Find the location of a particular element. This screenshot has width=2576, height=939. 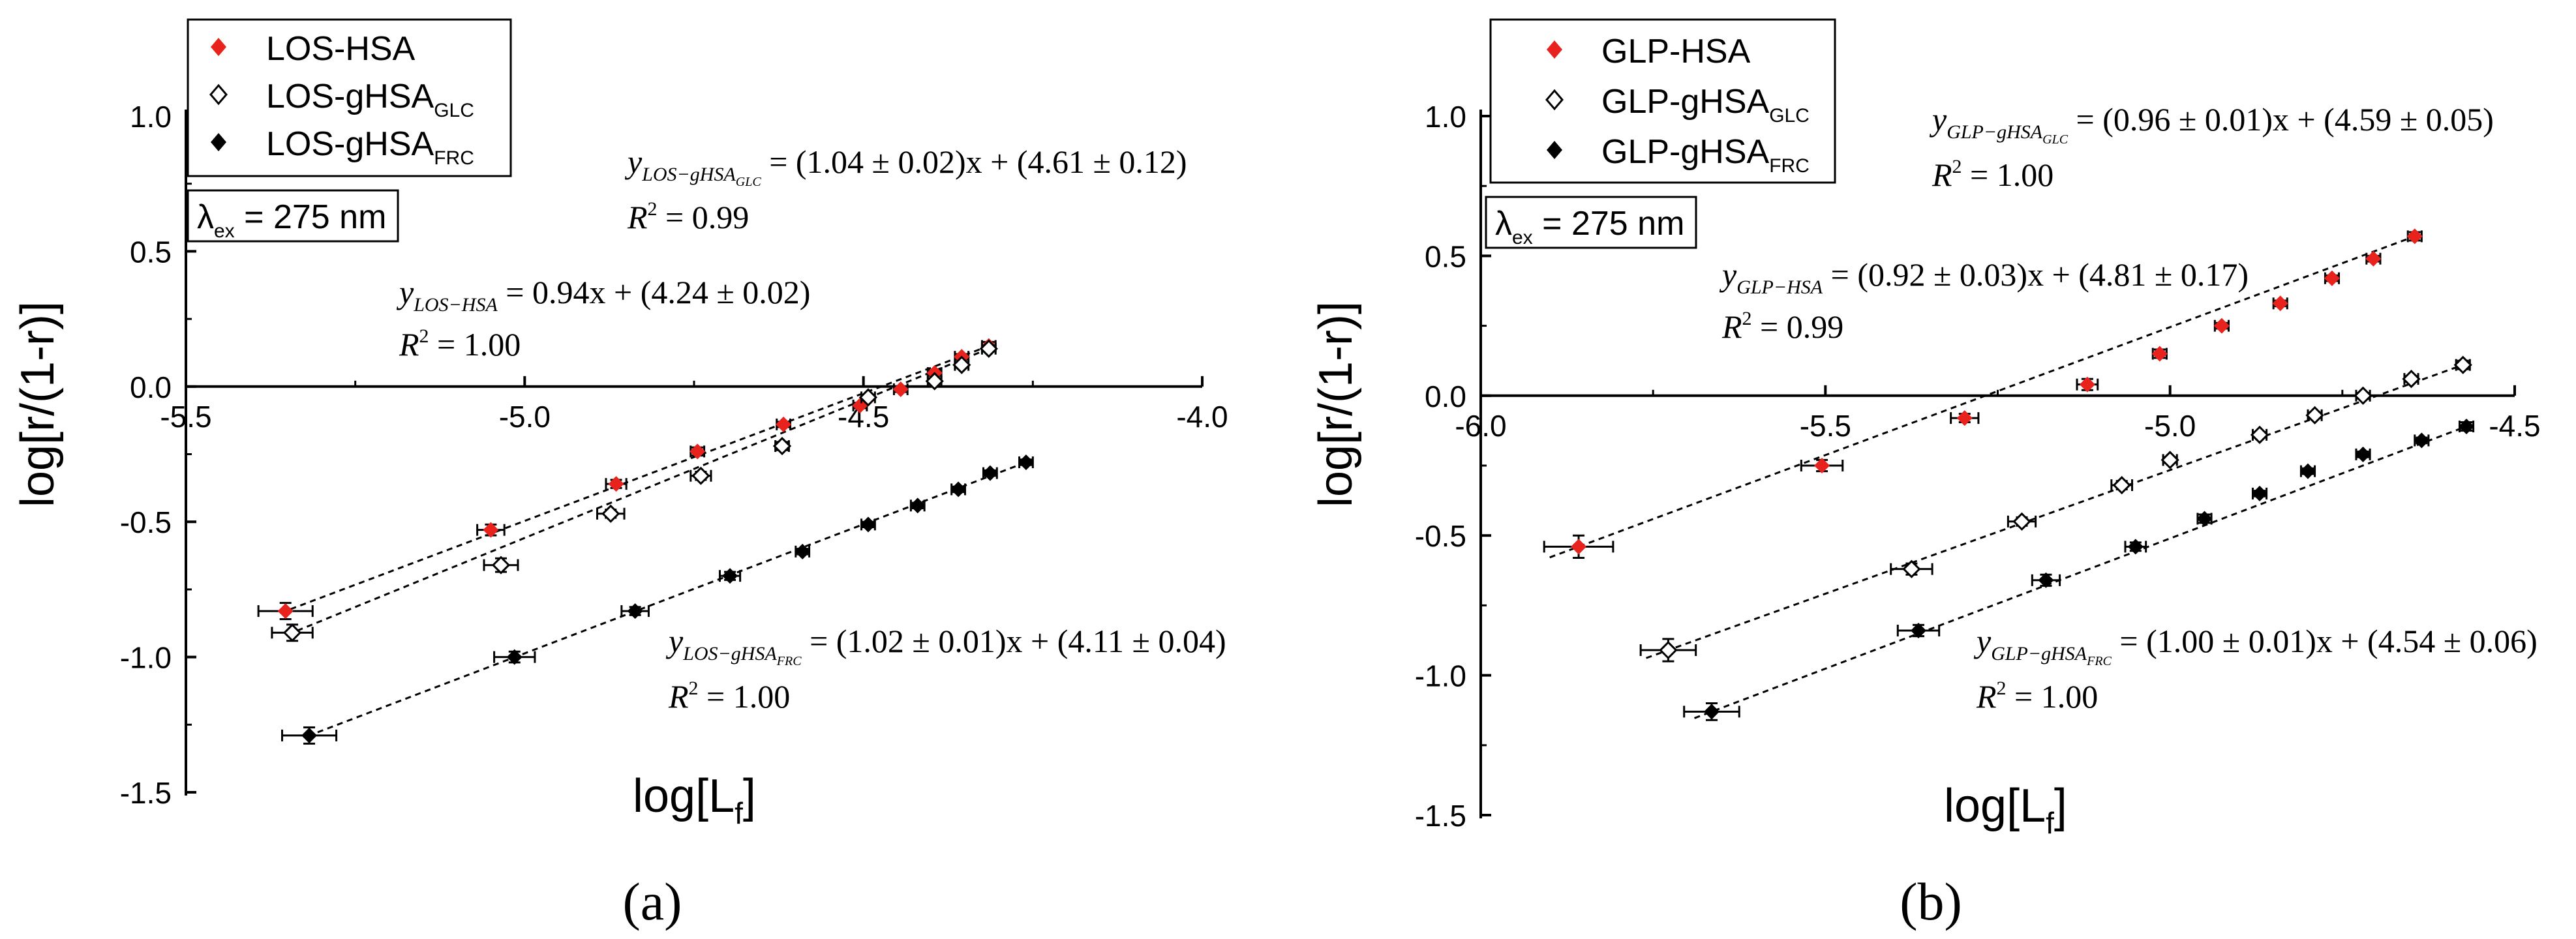

panel-a-letter: (a) is located at coordinates (652, 901).